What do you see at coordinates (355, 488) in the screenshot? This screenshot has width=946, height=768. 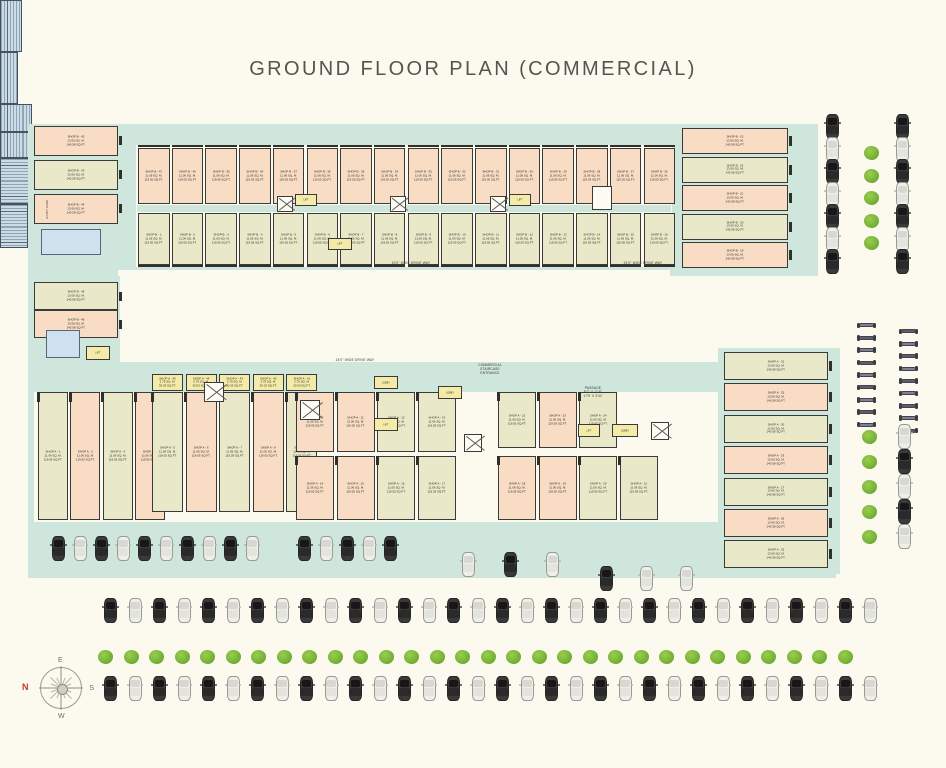 I see `shop-unit-lowercenter-5: SHOP A - 15 11.06 SQ. M. 119.05 SQ.FT.` at bounding box center [355, 488].